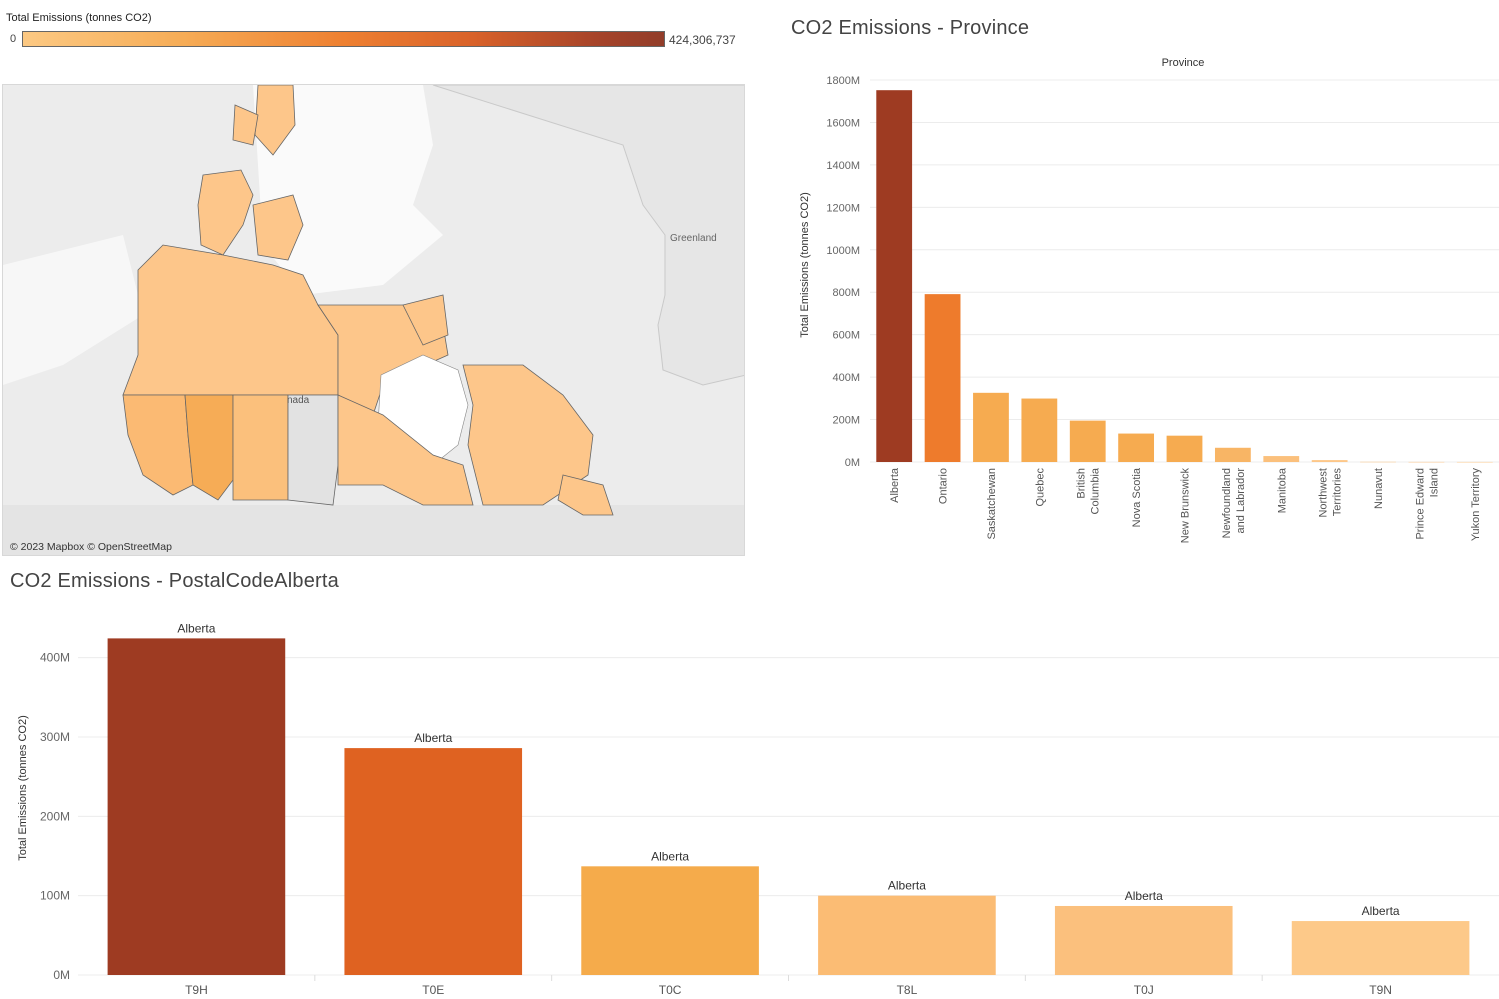 The width and height of the screenshot is (1499, 999). I want to click on postalcode-y-tick-label: 200M, so click(55, 816).